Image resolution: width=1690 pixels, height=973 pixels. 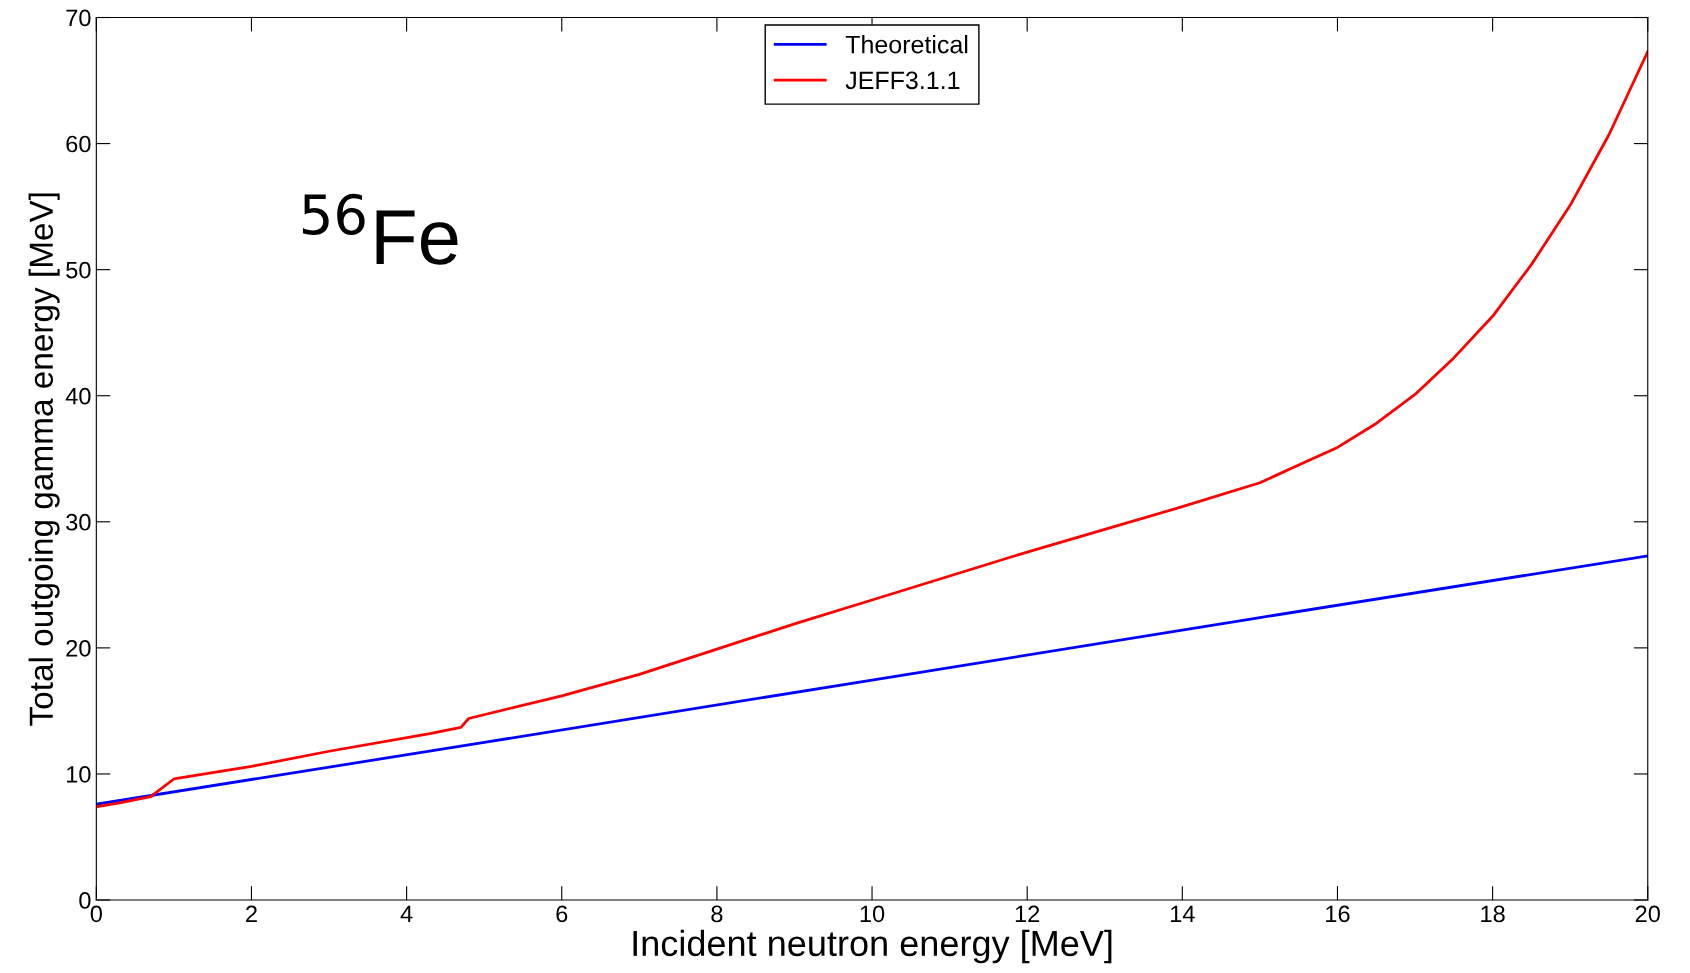 I want to click on x-tick-label: 12, so click(x=1027, y=913).